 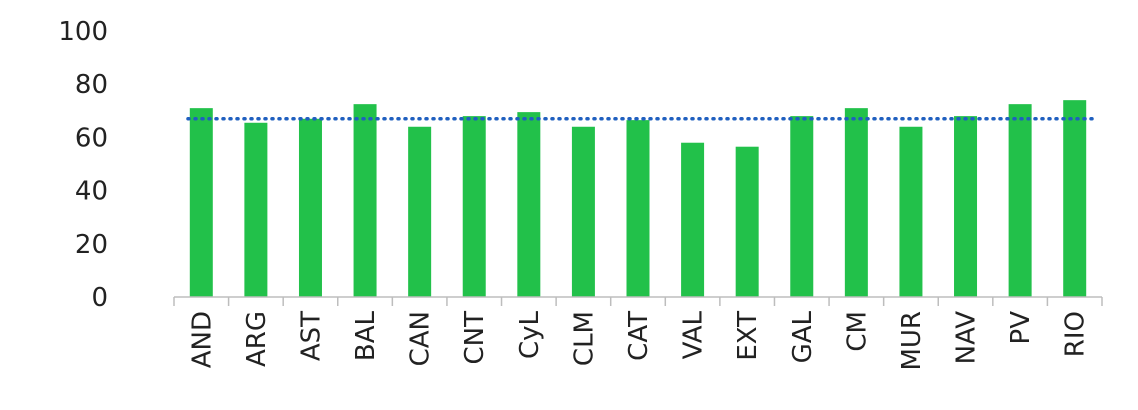 I want to click on x-category-label: NAV, so click(x=967, y=338).